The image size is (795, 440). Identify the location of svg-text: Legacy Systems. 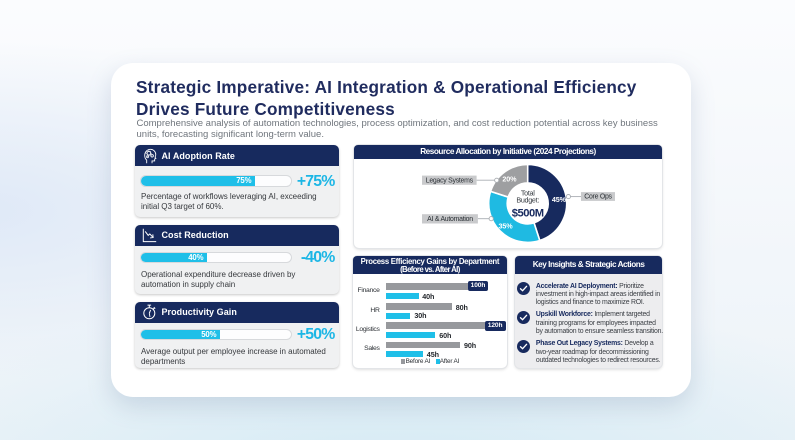
(450, 180).